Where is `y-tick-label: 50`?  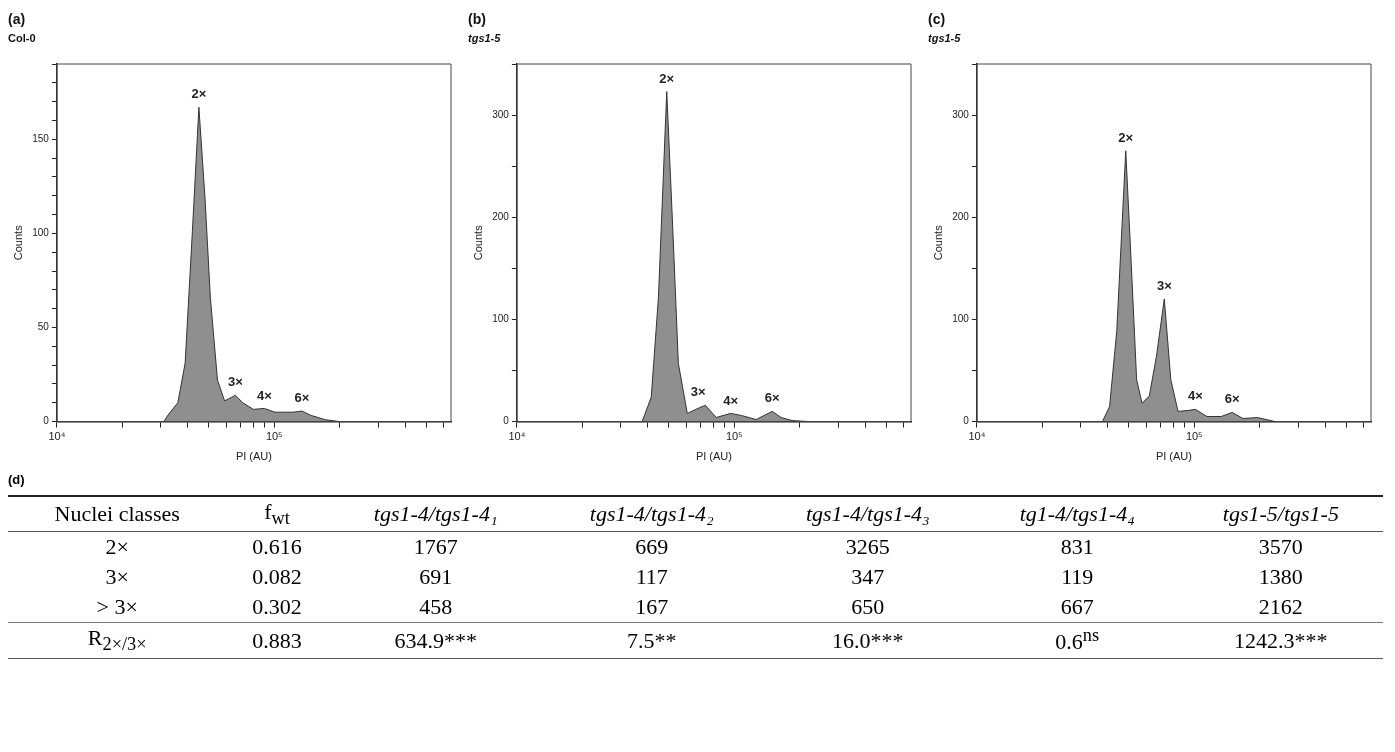 y-tick-label: 50 is located at coordinates (43, 327).